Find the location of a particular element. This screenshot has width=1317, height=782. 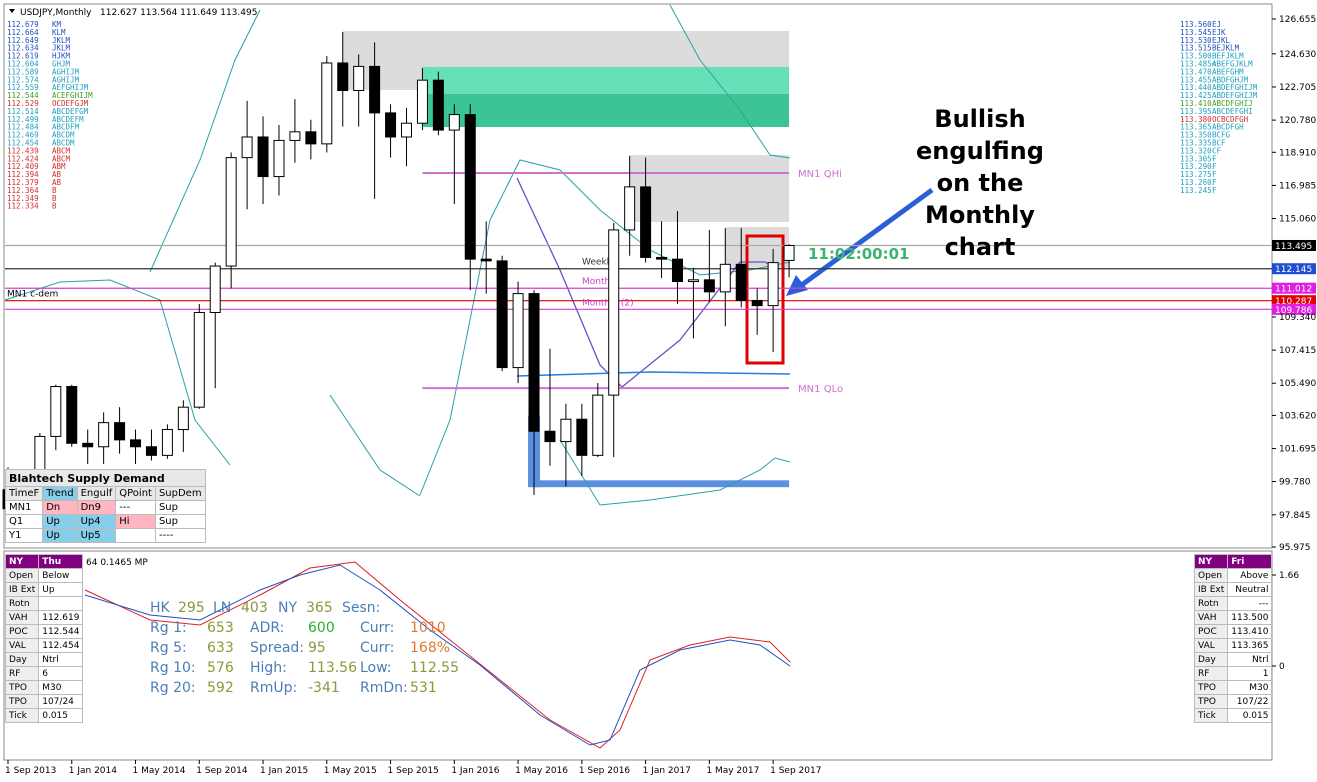

profile-price: 112.409 is located at coordinates (23, 166).